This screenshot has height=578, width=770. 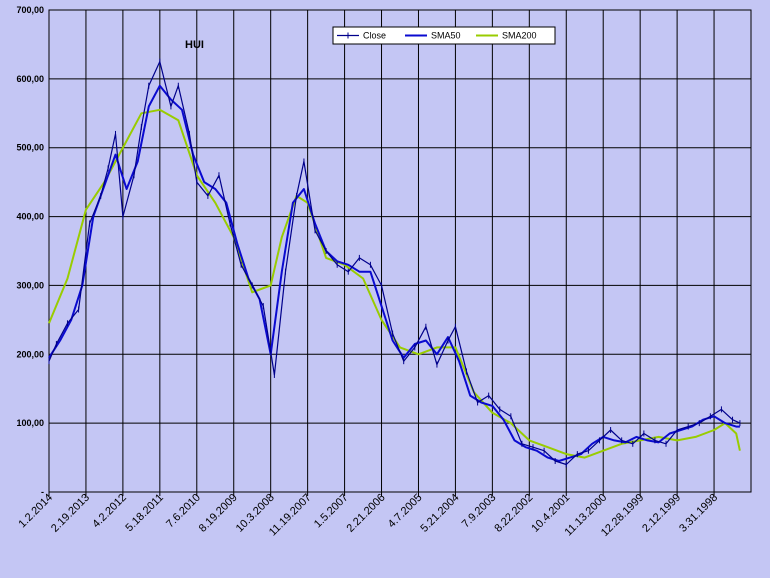 What do you see at coordinates (519, 36) in the screenshot?
I see `legend-label: SMA200` at bounding box center [519, 36].